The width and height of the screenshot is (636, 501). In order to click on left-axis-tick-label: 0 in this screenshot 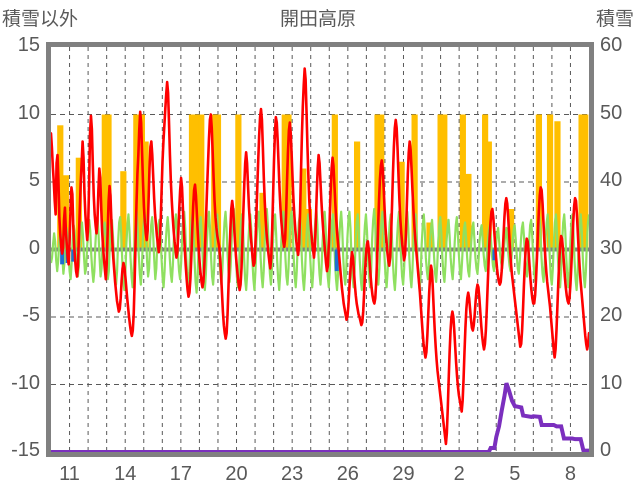, I will do `click(34, 247)`.